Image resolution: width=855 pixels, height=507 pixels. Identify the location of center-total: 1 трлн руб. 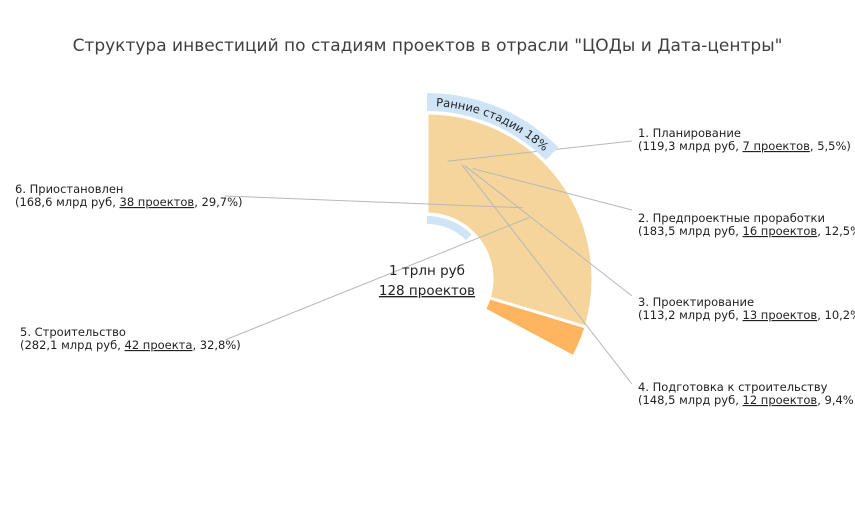
(427, 271).